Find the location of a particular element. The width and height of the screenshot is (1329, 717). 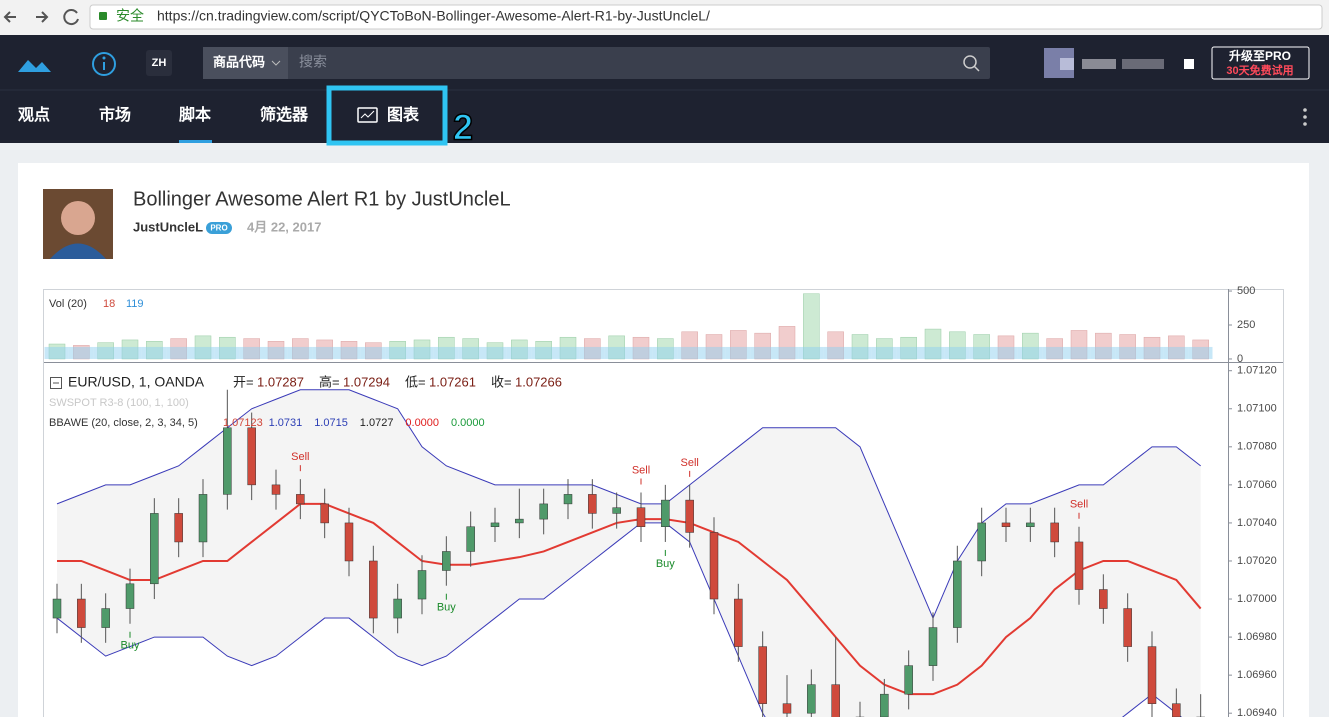

publish-date: 4月 22, 2017 is located at coordinates (284, 226).